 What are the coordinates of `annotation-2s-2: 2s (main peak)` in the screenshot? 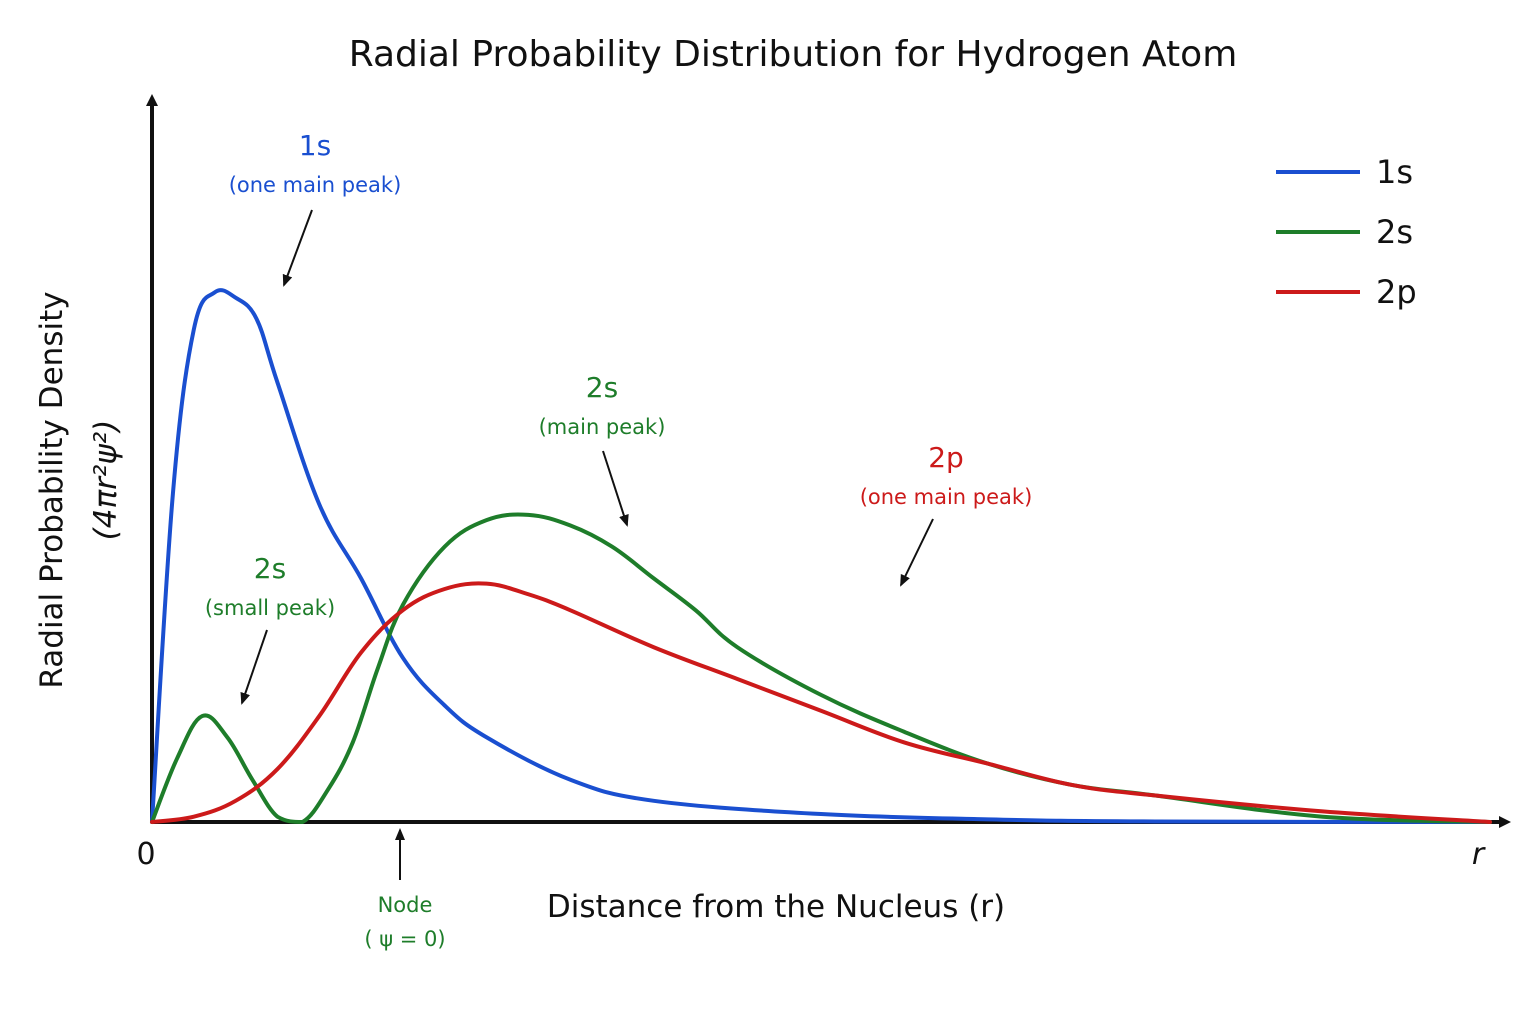 It's located at (602, 448).